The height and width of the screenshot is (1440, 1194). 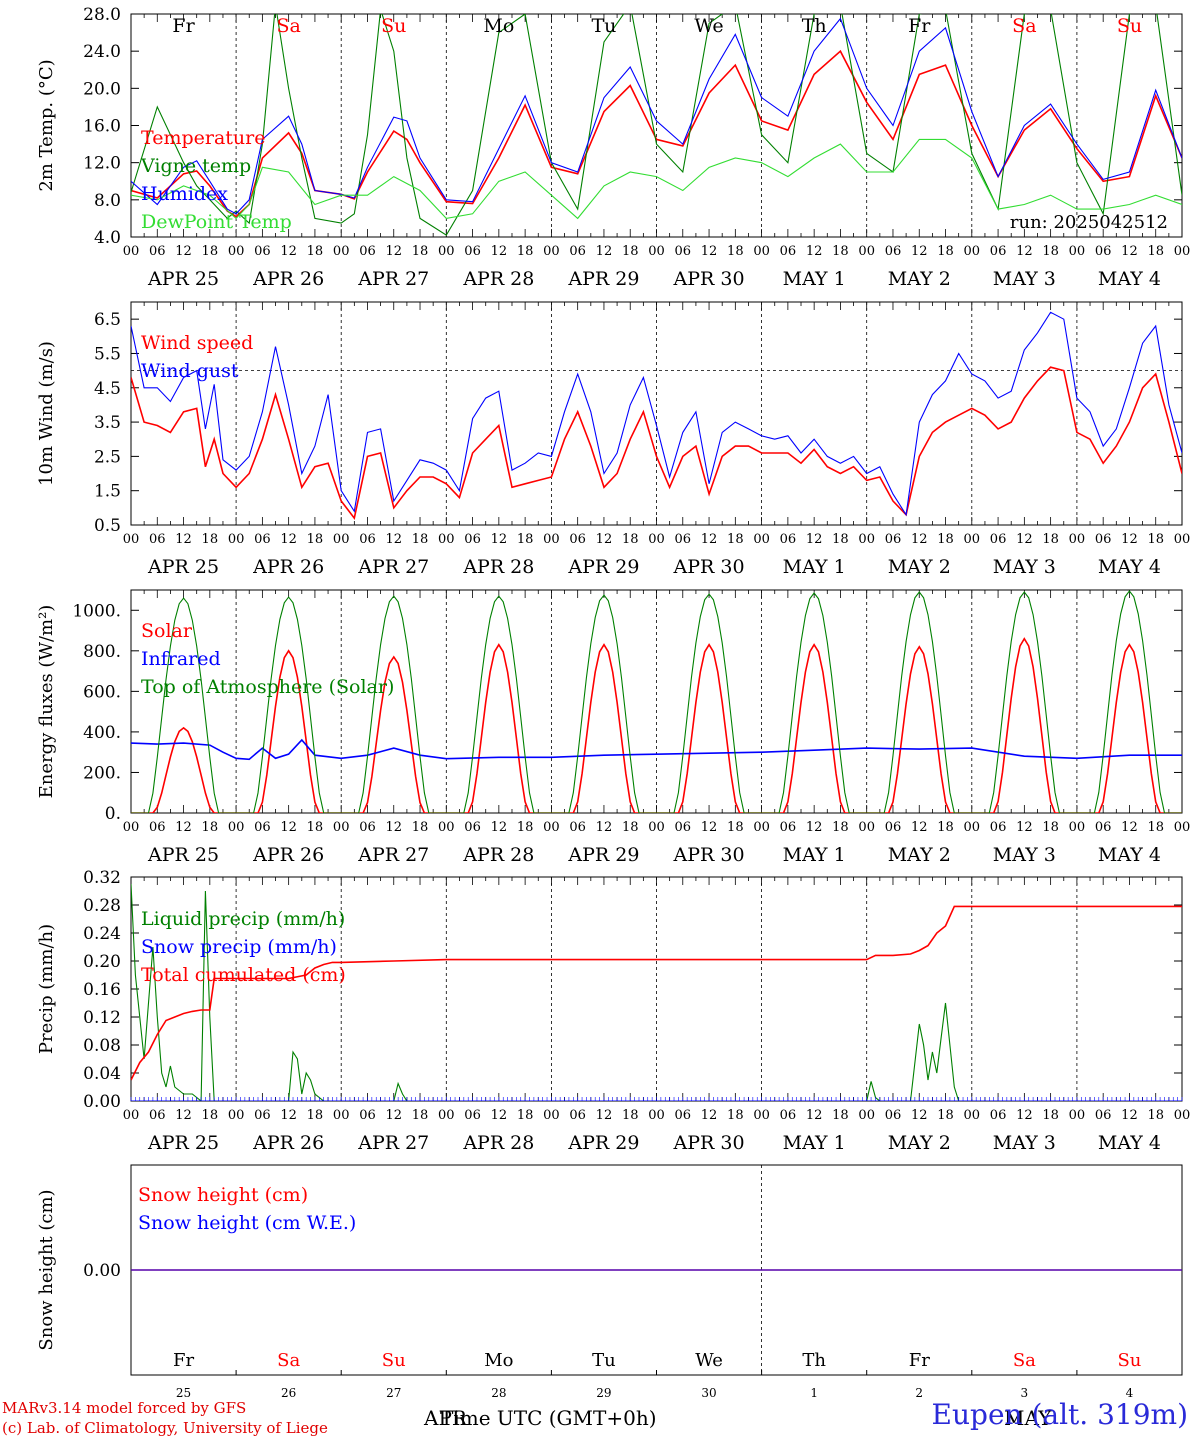 What do you see at coordinates (603, 1143) in the screenshot?
I see `date-label: APR 29` at bounding box center [603, 1143].